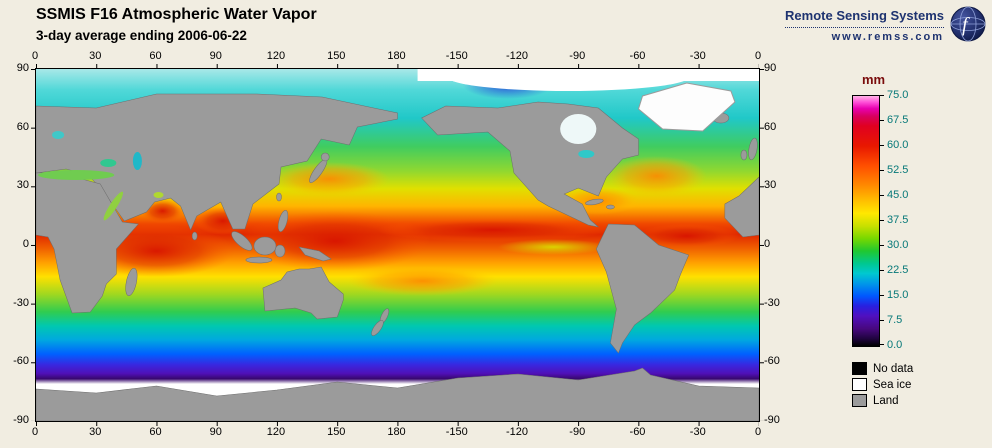  What do you see at coordinates (898, 120) in the screenshot?
I see `colorbar-tick-label: 67.5` at bounding box center [898, 120].